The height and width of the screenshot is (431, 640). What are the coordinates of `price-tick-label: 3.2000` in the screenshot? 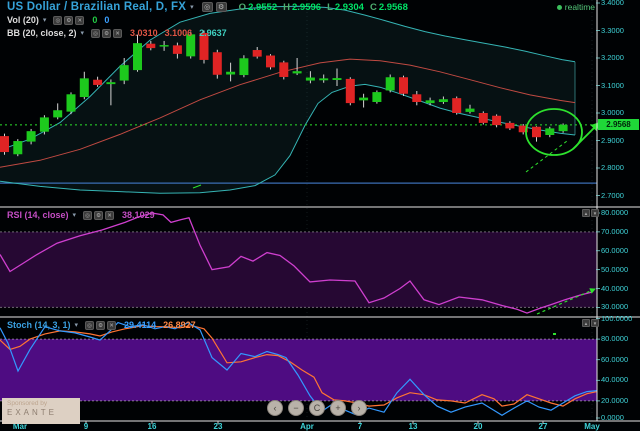 It's located at (612, 57).